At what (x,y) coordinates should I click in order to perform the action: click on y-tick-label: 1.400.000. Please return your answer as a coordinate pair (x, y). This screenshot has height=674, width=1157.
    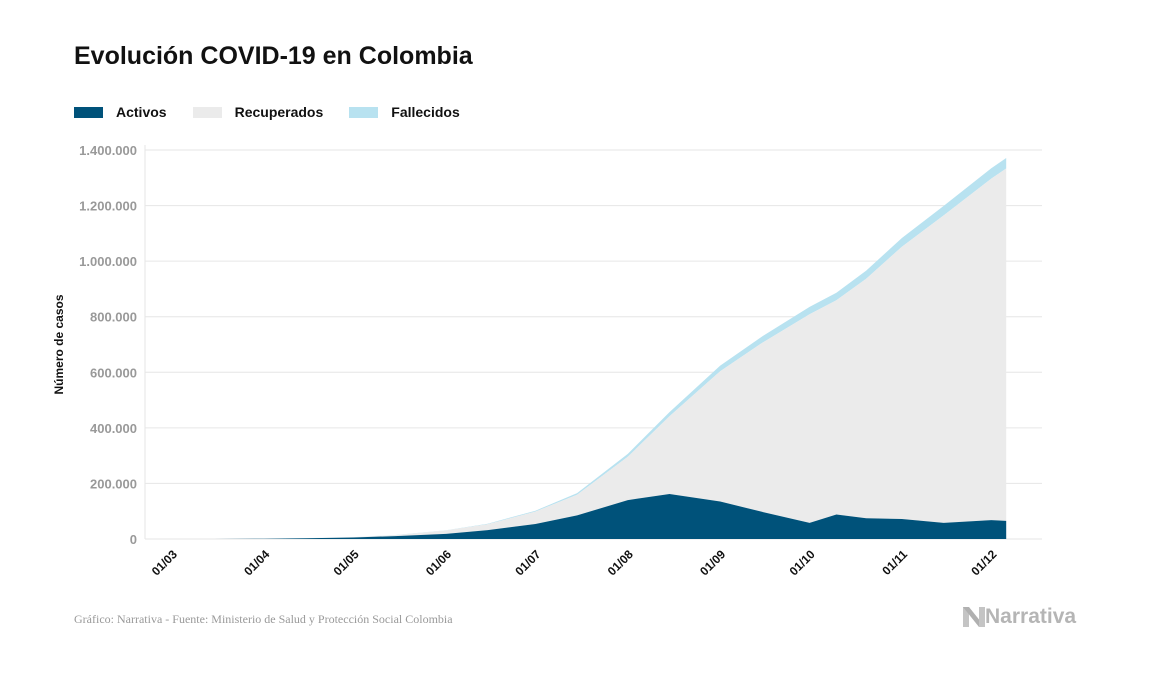
    Looking at the image, I should click on (108, 150).